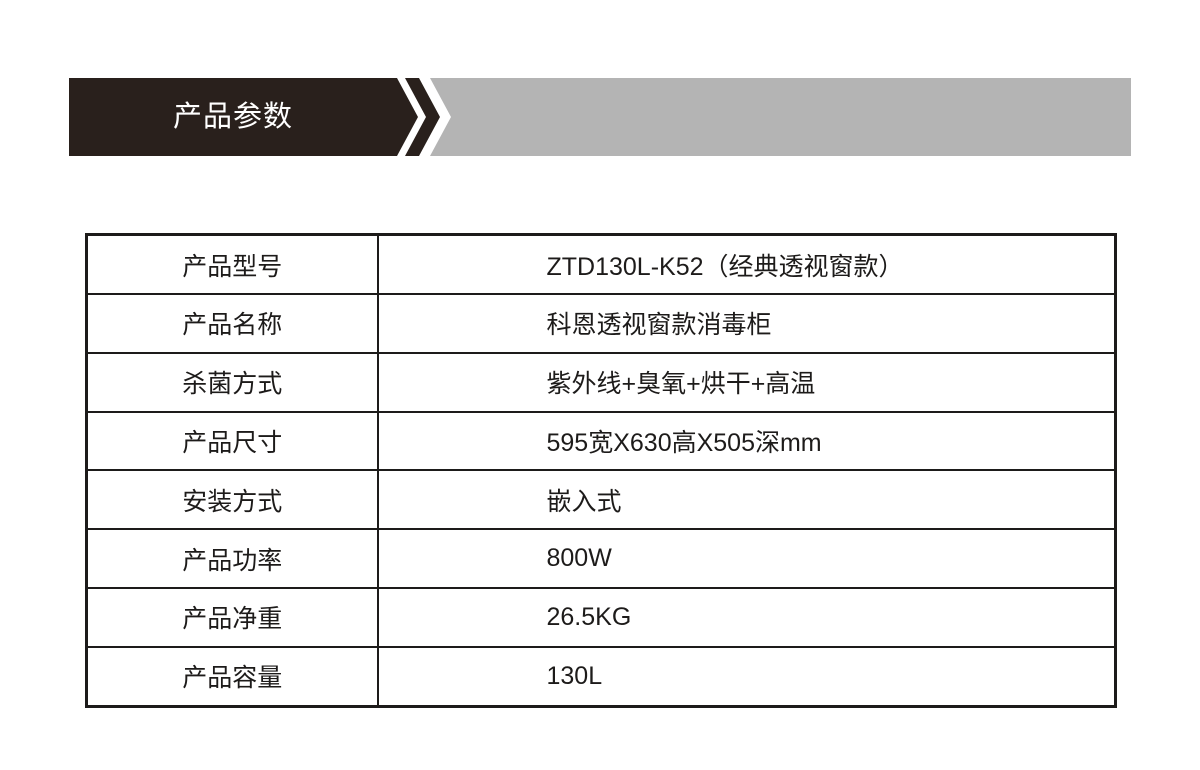 This screenshot has width=1200, height=770. I want to click on spec-value-name: 科恩透视窗款消毒柜, so click(746, 323).